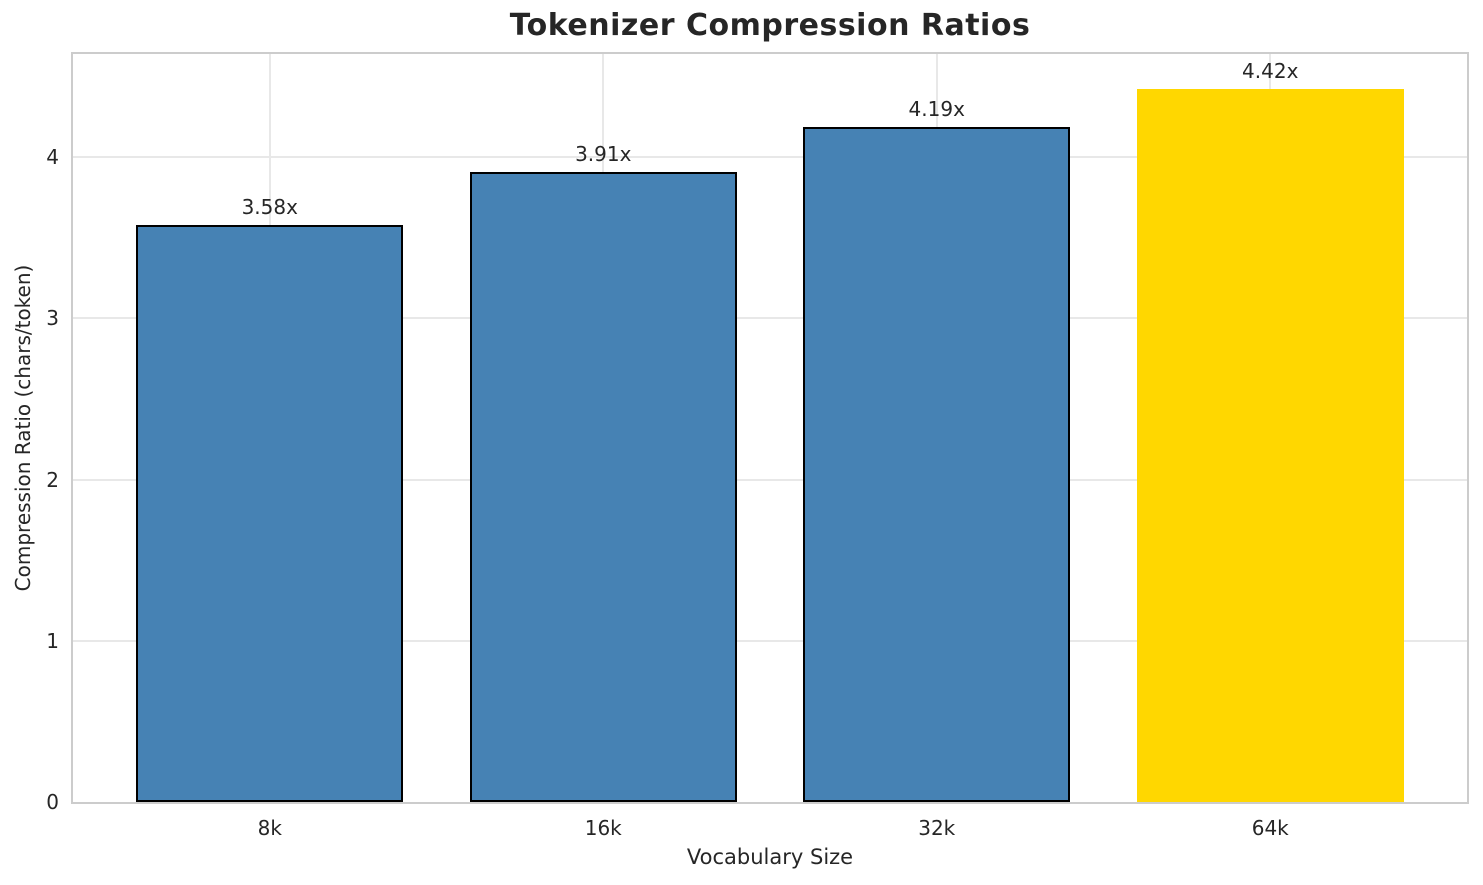  Describe the element at coordinates (937, 464) in the screenshot. I see `bar-32k` at that location.